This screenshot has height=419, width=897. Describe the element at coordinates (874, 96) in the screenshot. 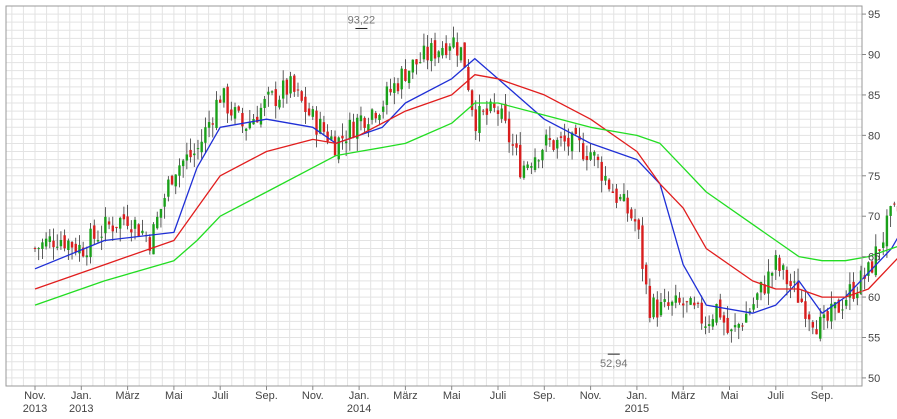

I see `y-tick-label: 85` at that location.